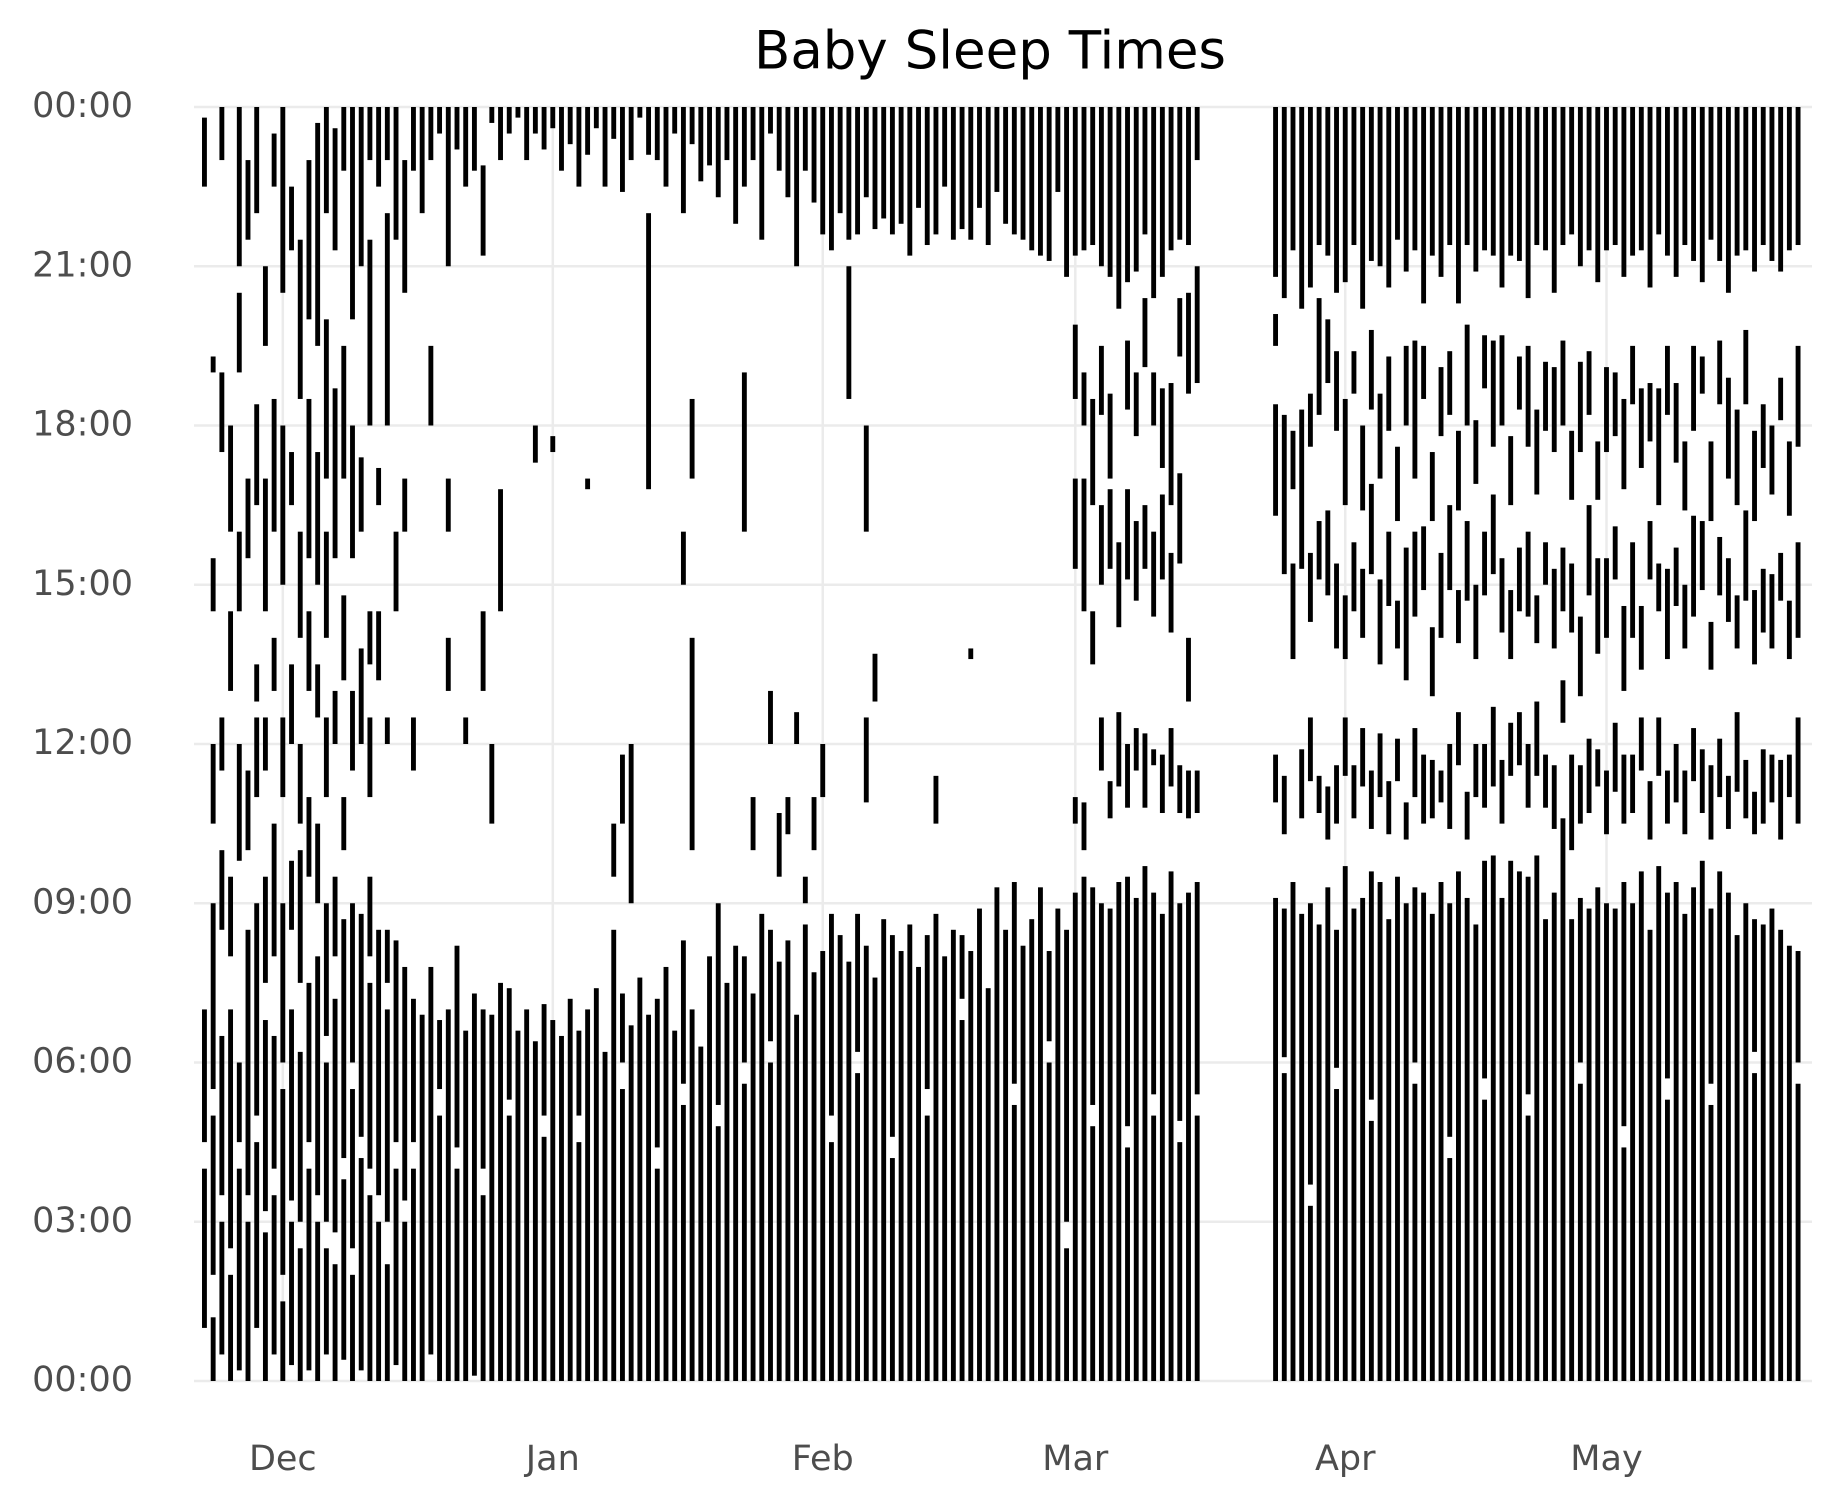 The width and height of the screenshot is (1842, 1508). I want to click on x-tick-label: Jan, so click(552, 1459).